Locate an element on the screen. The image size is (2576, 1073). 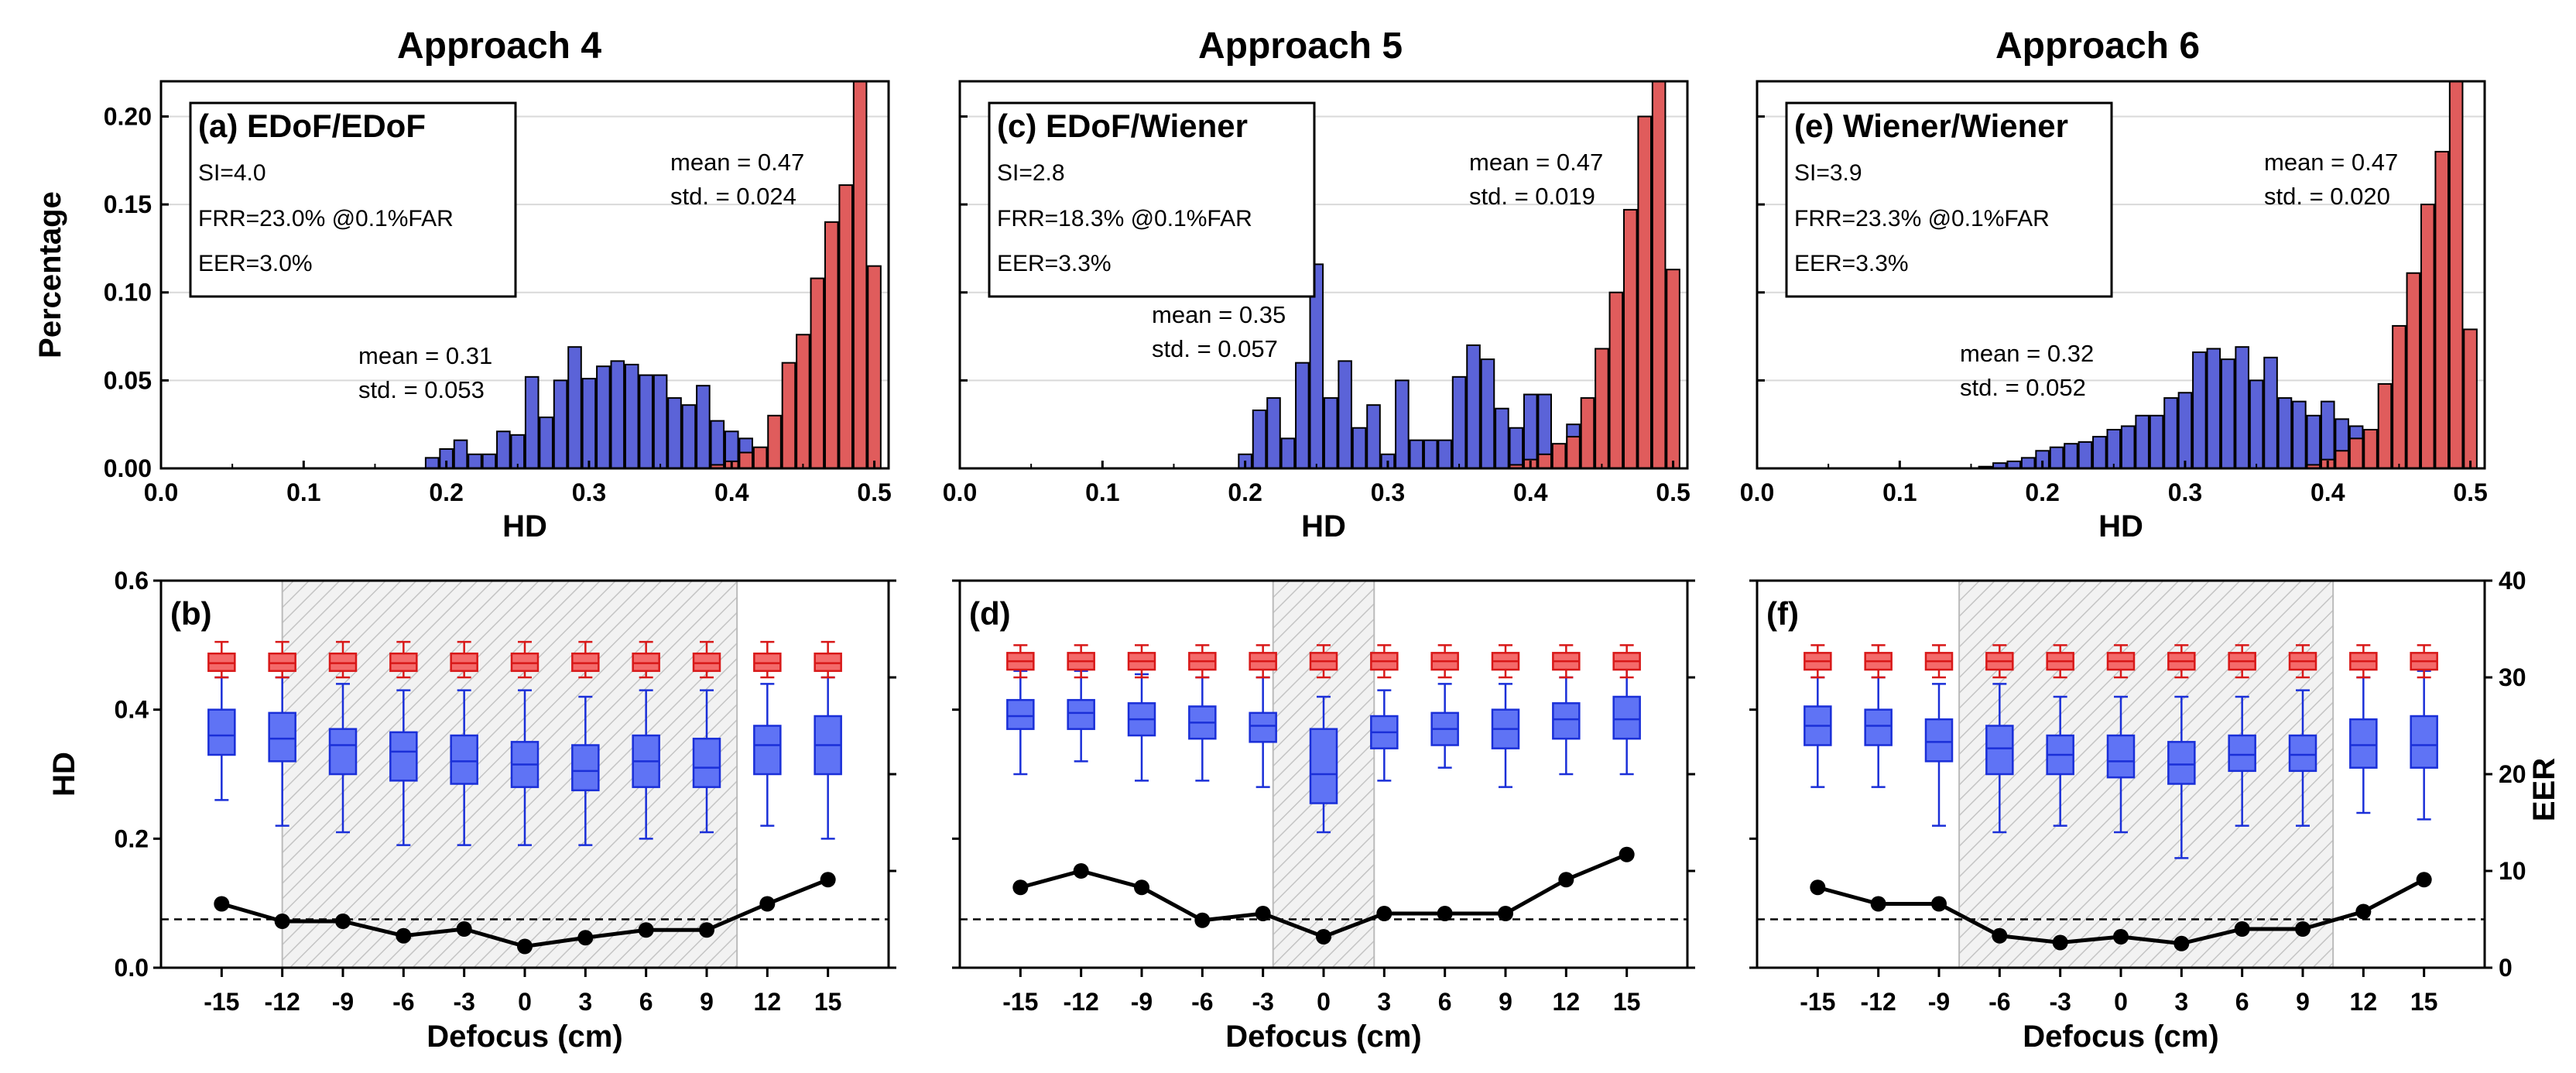
shaded-region is located at coordinates (510, 774).